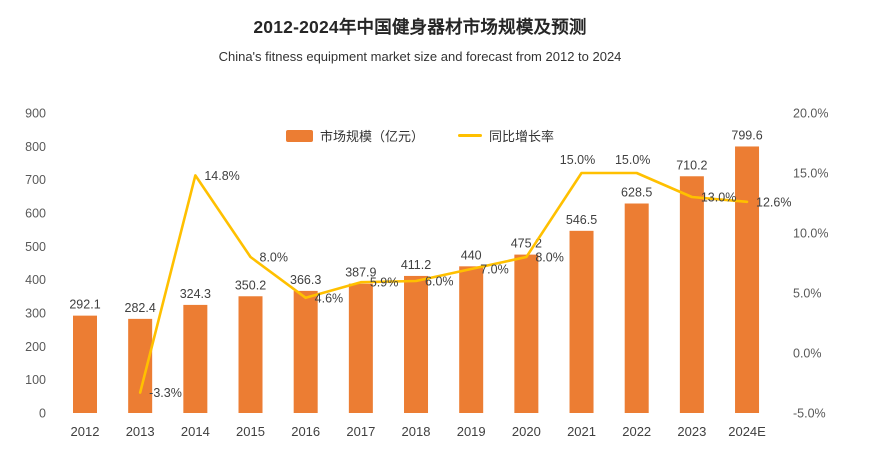 This screenshot has height=459, width=876. I want to click on left-axis-tick: 500, so click(35, 247).